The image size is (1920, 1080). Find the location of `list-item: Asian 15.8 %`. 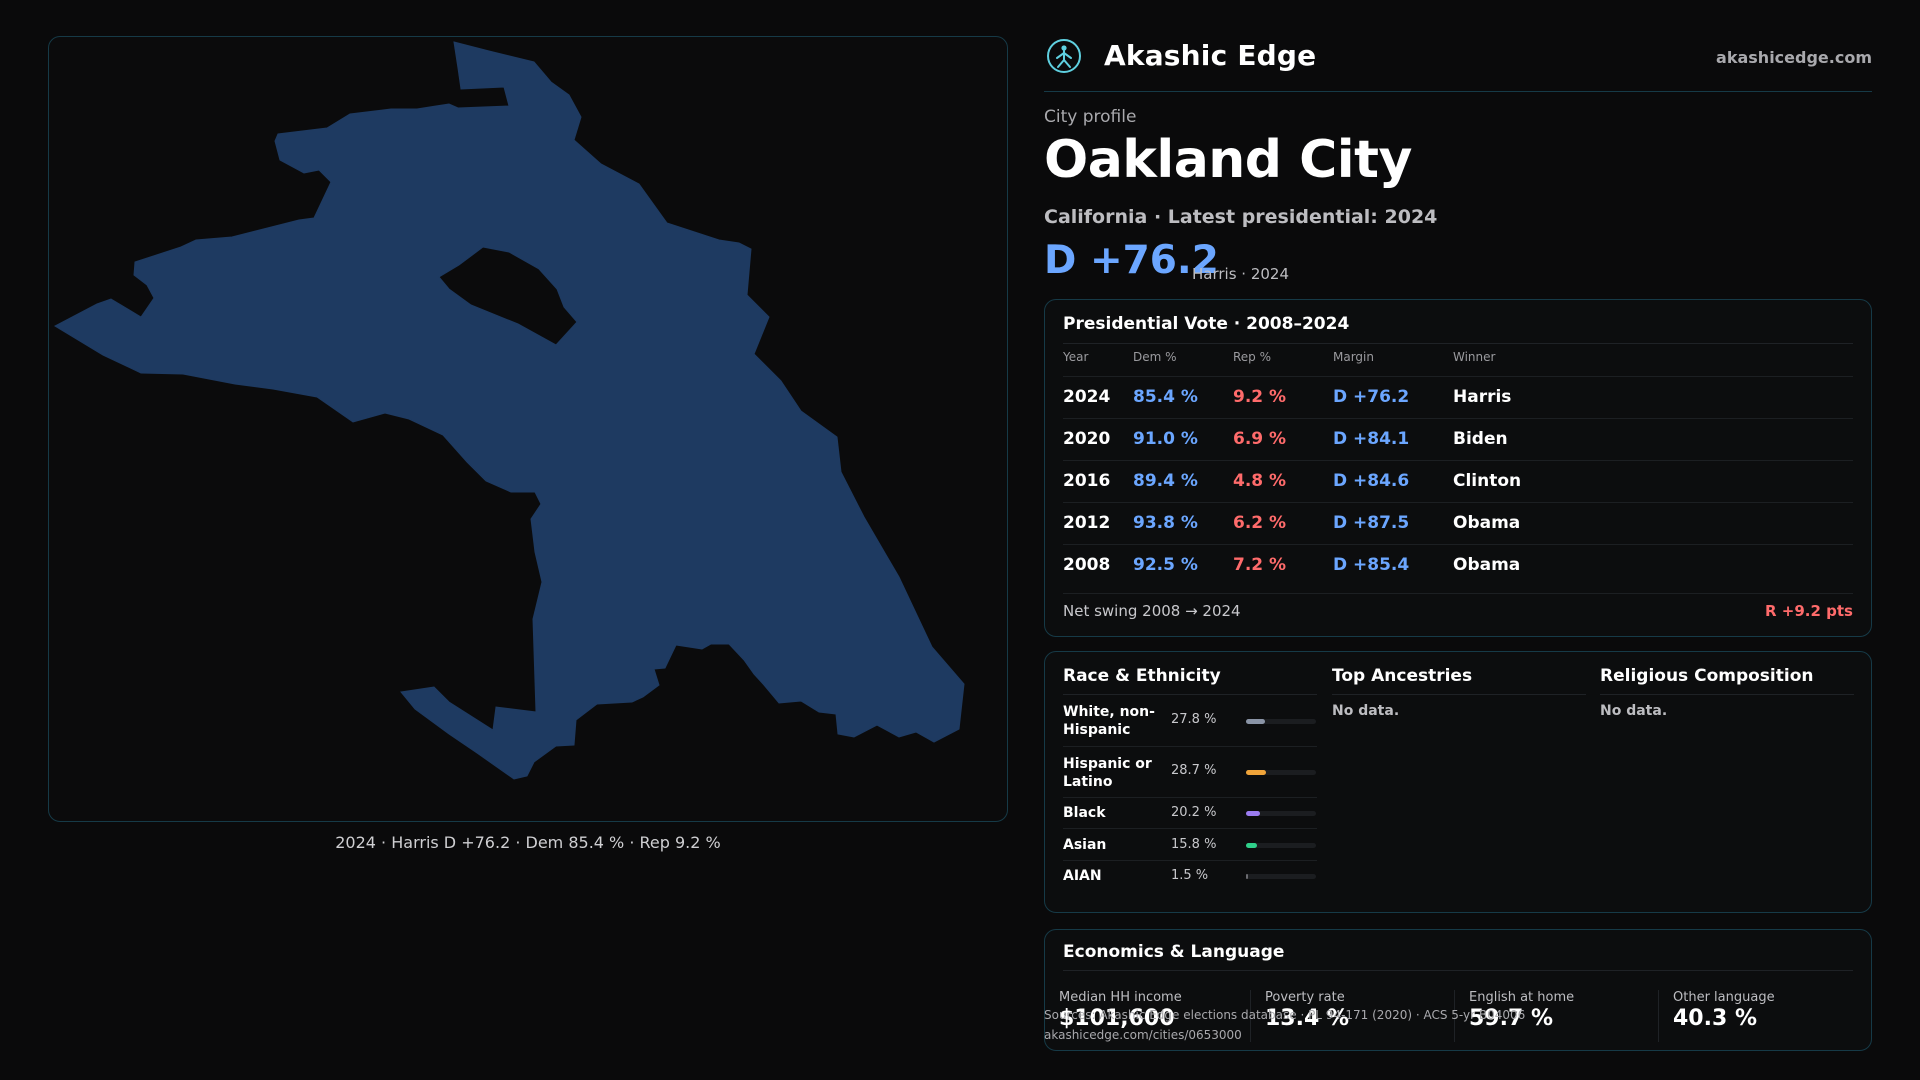

list-item: Asian 15.8 % is located at coordinates (1190, 845).